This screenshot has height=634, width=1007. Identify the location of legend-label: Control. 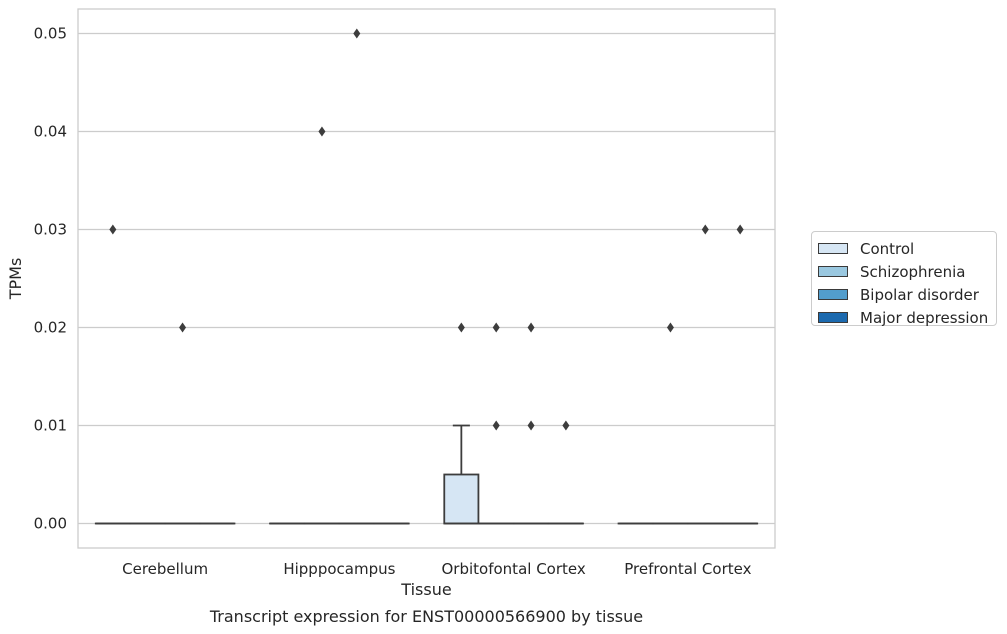
(887, 248).